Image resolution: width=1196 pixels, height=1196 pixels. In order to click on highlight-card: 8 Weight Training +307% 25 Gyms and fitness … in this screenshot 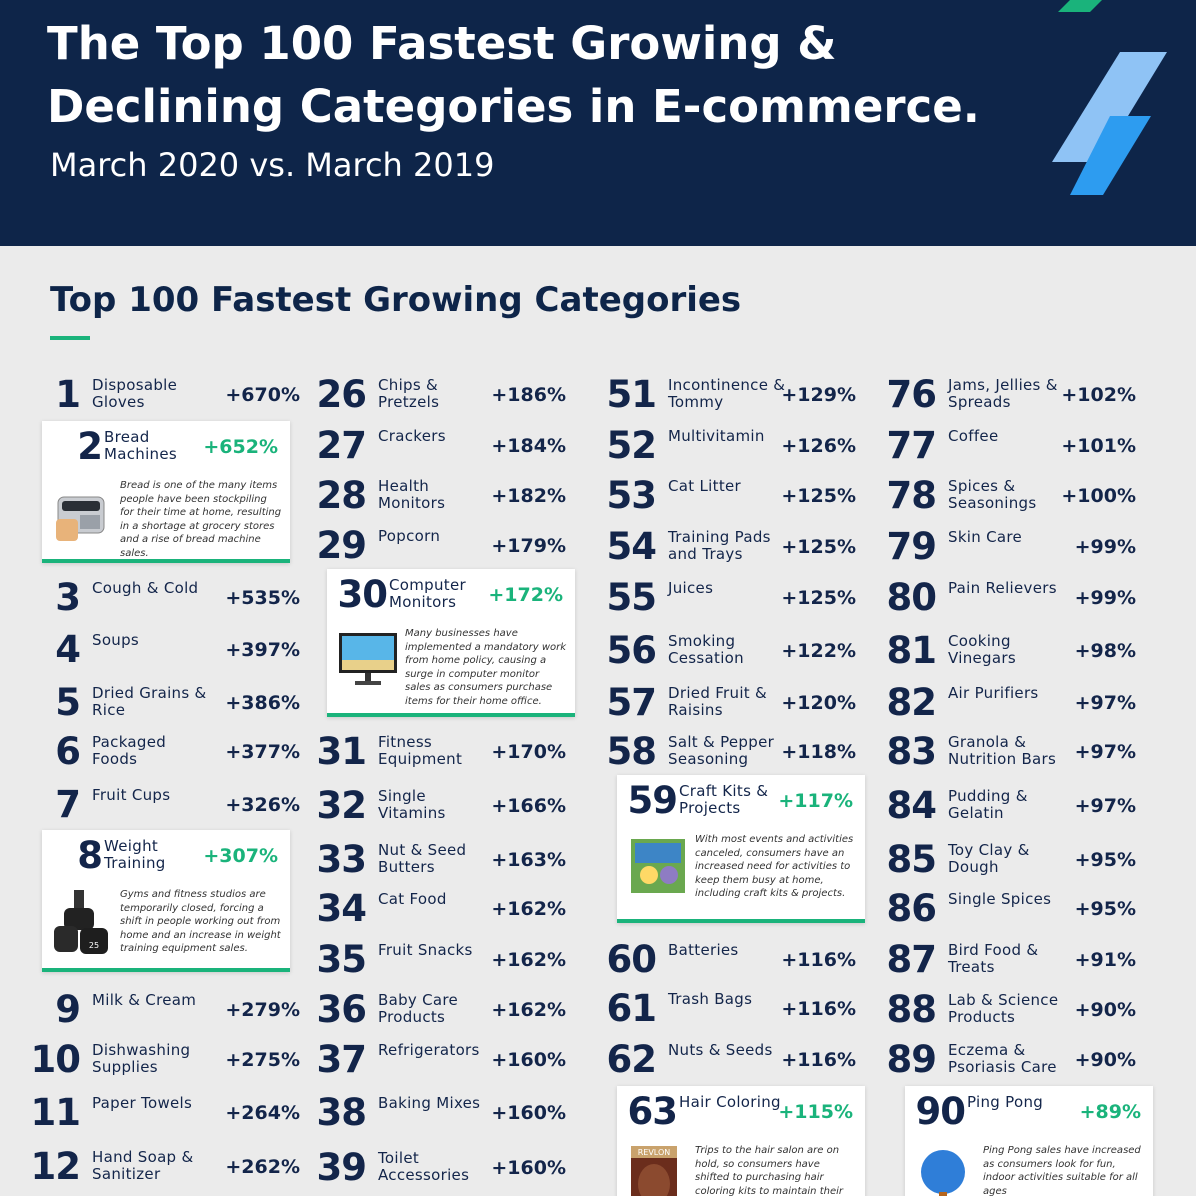, I will do `click(166, 901)`.